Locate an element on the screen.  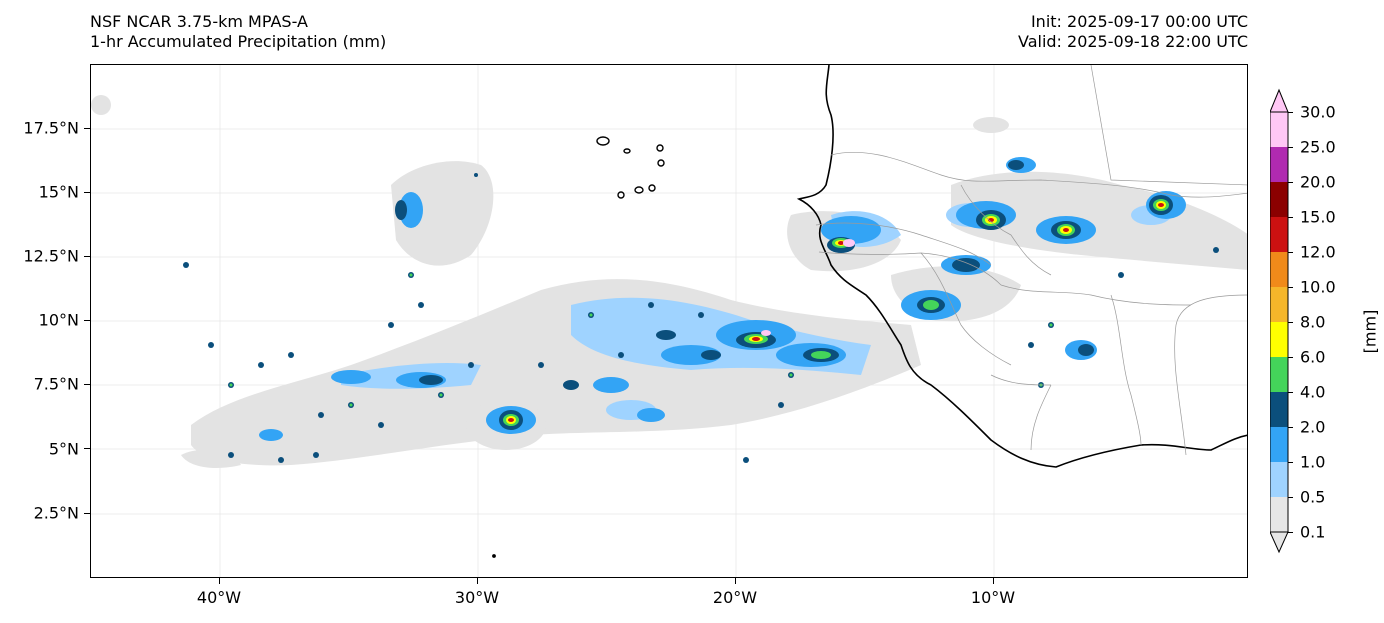
colorbar-level-label: 1.0 is located at coordinates (1313, 462).